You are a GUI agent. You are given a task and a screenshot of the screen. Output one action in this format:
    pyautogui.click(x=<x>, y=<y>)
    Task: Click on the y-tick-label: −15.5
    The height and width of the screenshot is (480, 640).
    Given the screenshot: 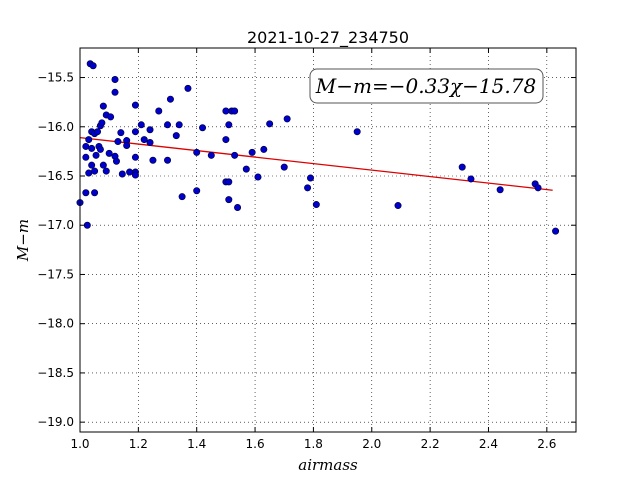 What is the action you would take?
    pyautogui.click(x=55, y=78)
    